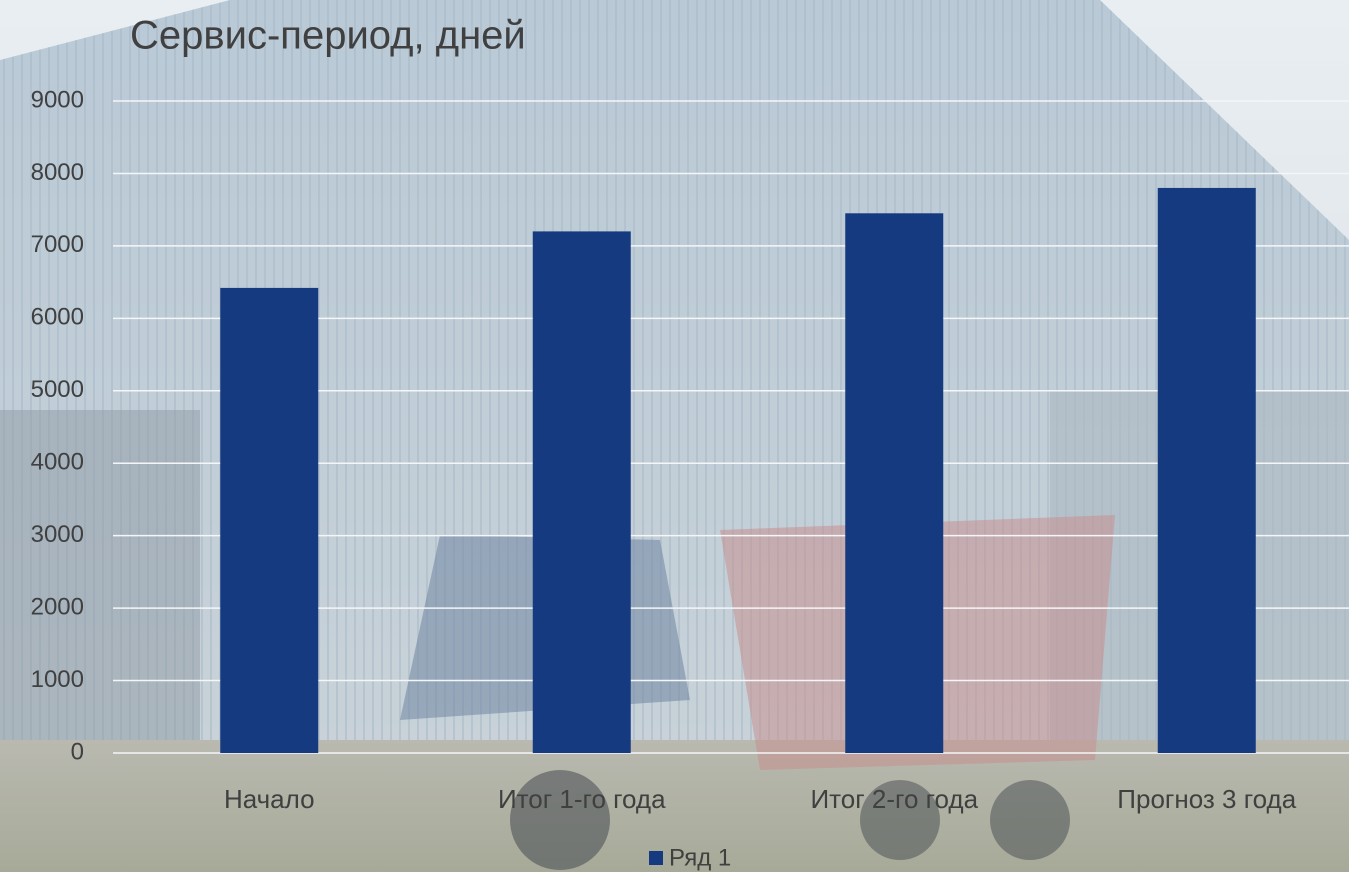  Describe the element at coordinates (1206, 799) in the screenshot. I see `x-tick-label: Прогноз 3 года` at that location.